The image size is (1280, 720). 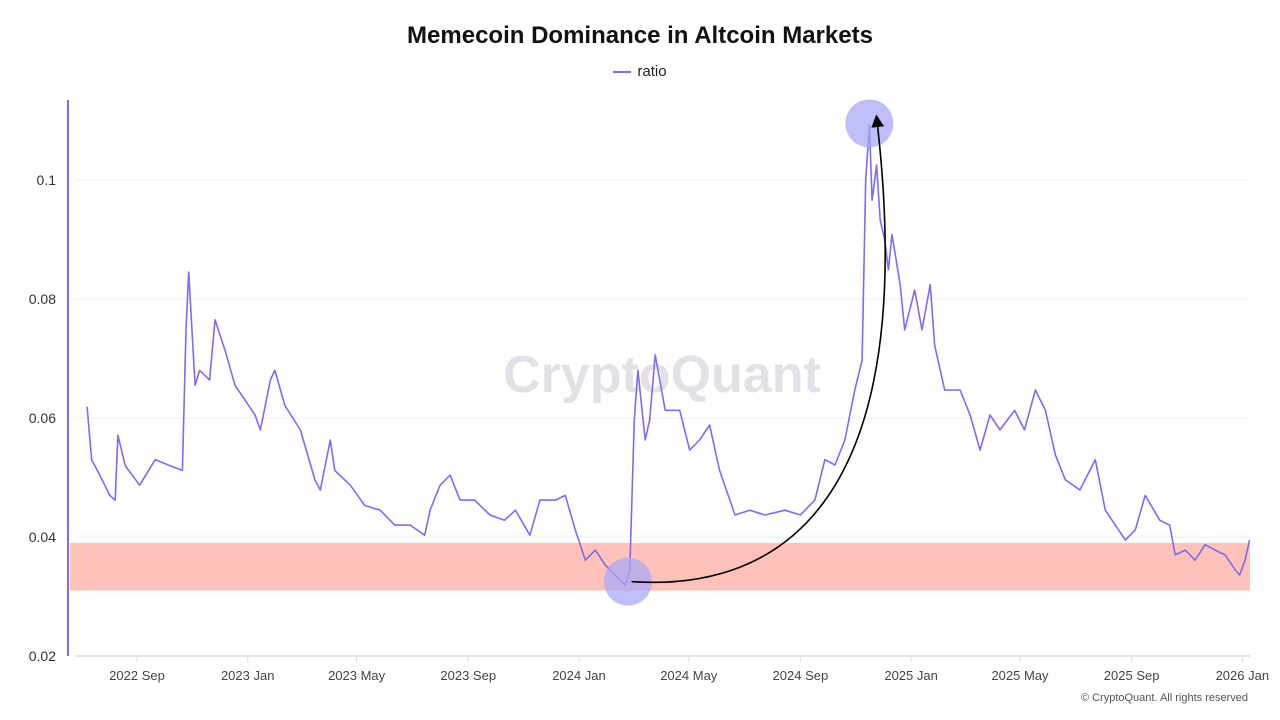 What do you see at coordinates (627, 581) in the screenshot?
I see `low-marker-circle` at bounding box center [627, 581].